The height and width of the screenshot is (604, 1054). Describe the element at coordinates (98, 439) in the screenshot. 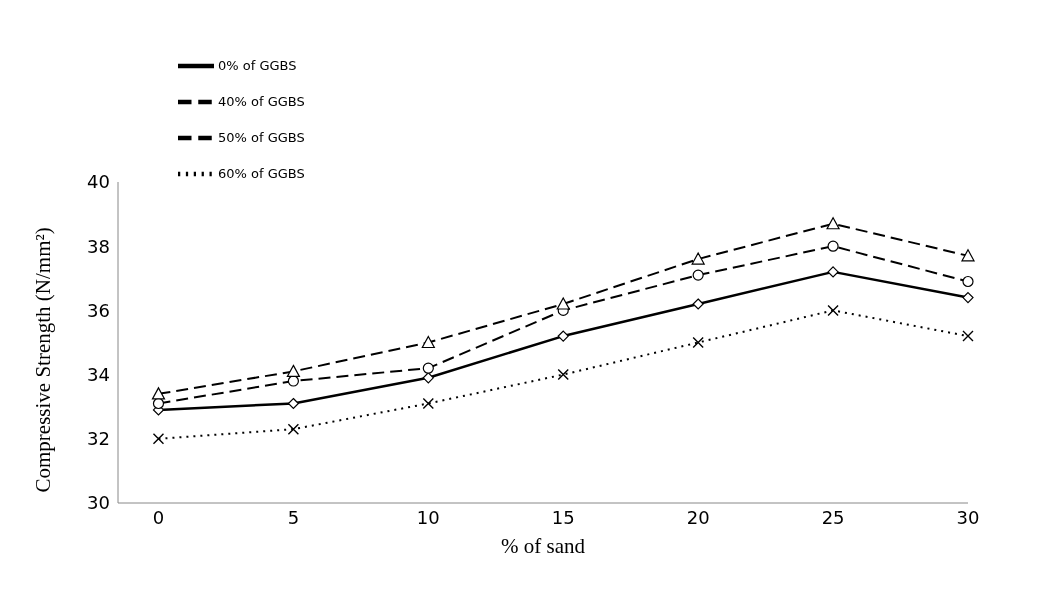

I see `y-tick-label: 32` at that location.